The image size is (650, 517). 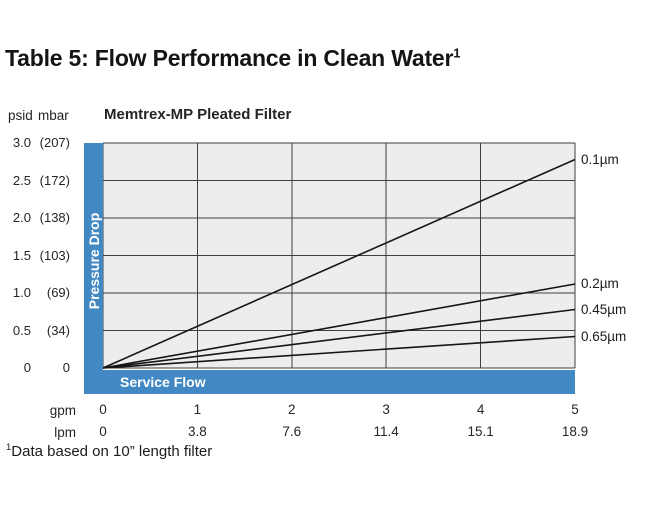 I want to click on chart-title: Memtrex-MP Pleated Filter, so click(x=198, y=114).